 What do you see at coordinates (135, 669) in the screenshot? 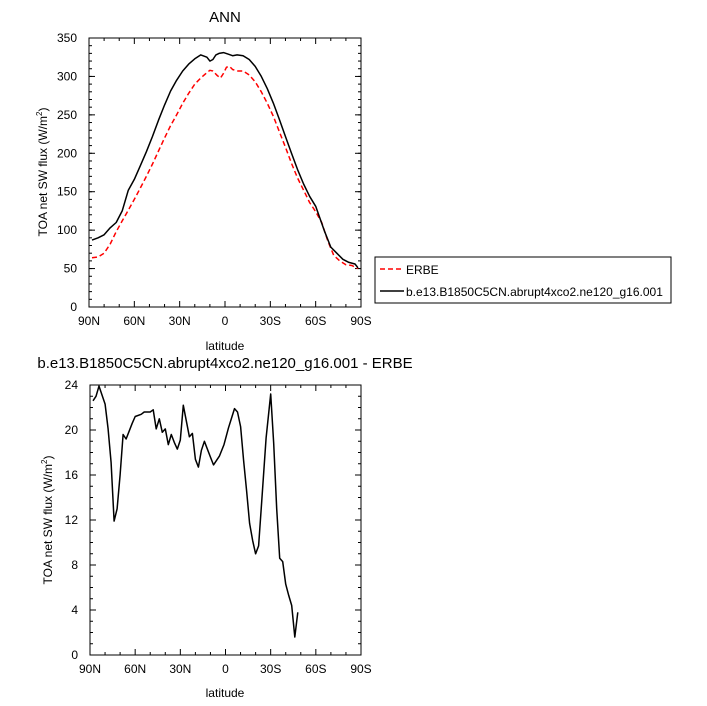
I see `bottom-x-tick-label: 60N` at bounding box center [135, 669].